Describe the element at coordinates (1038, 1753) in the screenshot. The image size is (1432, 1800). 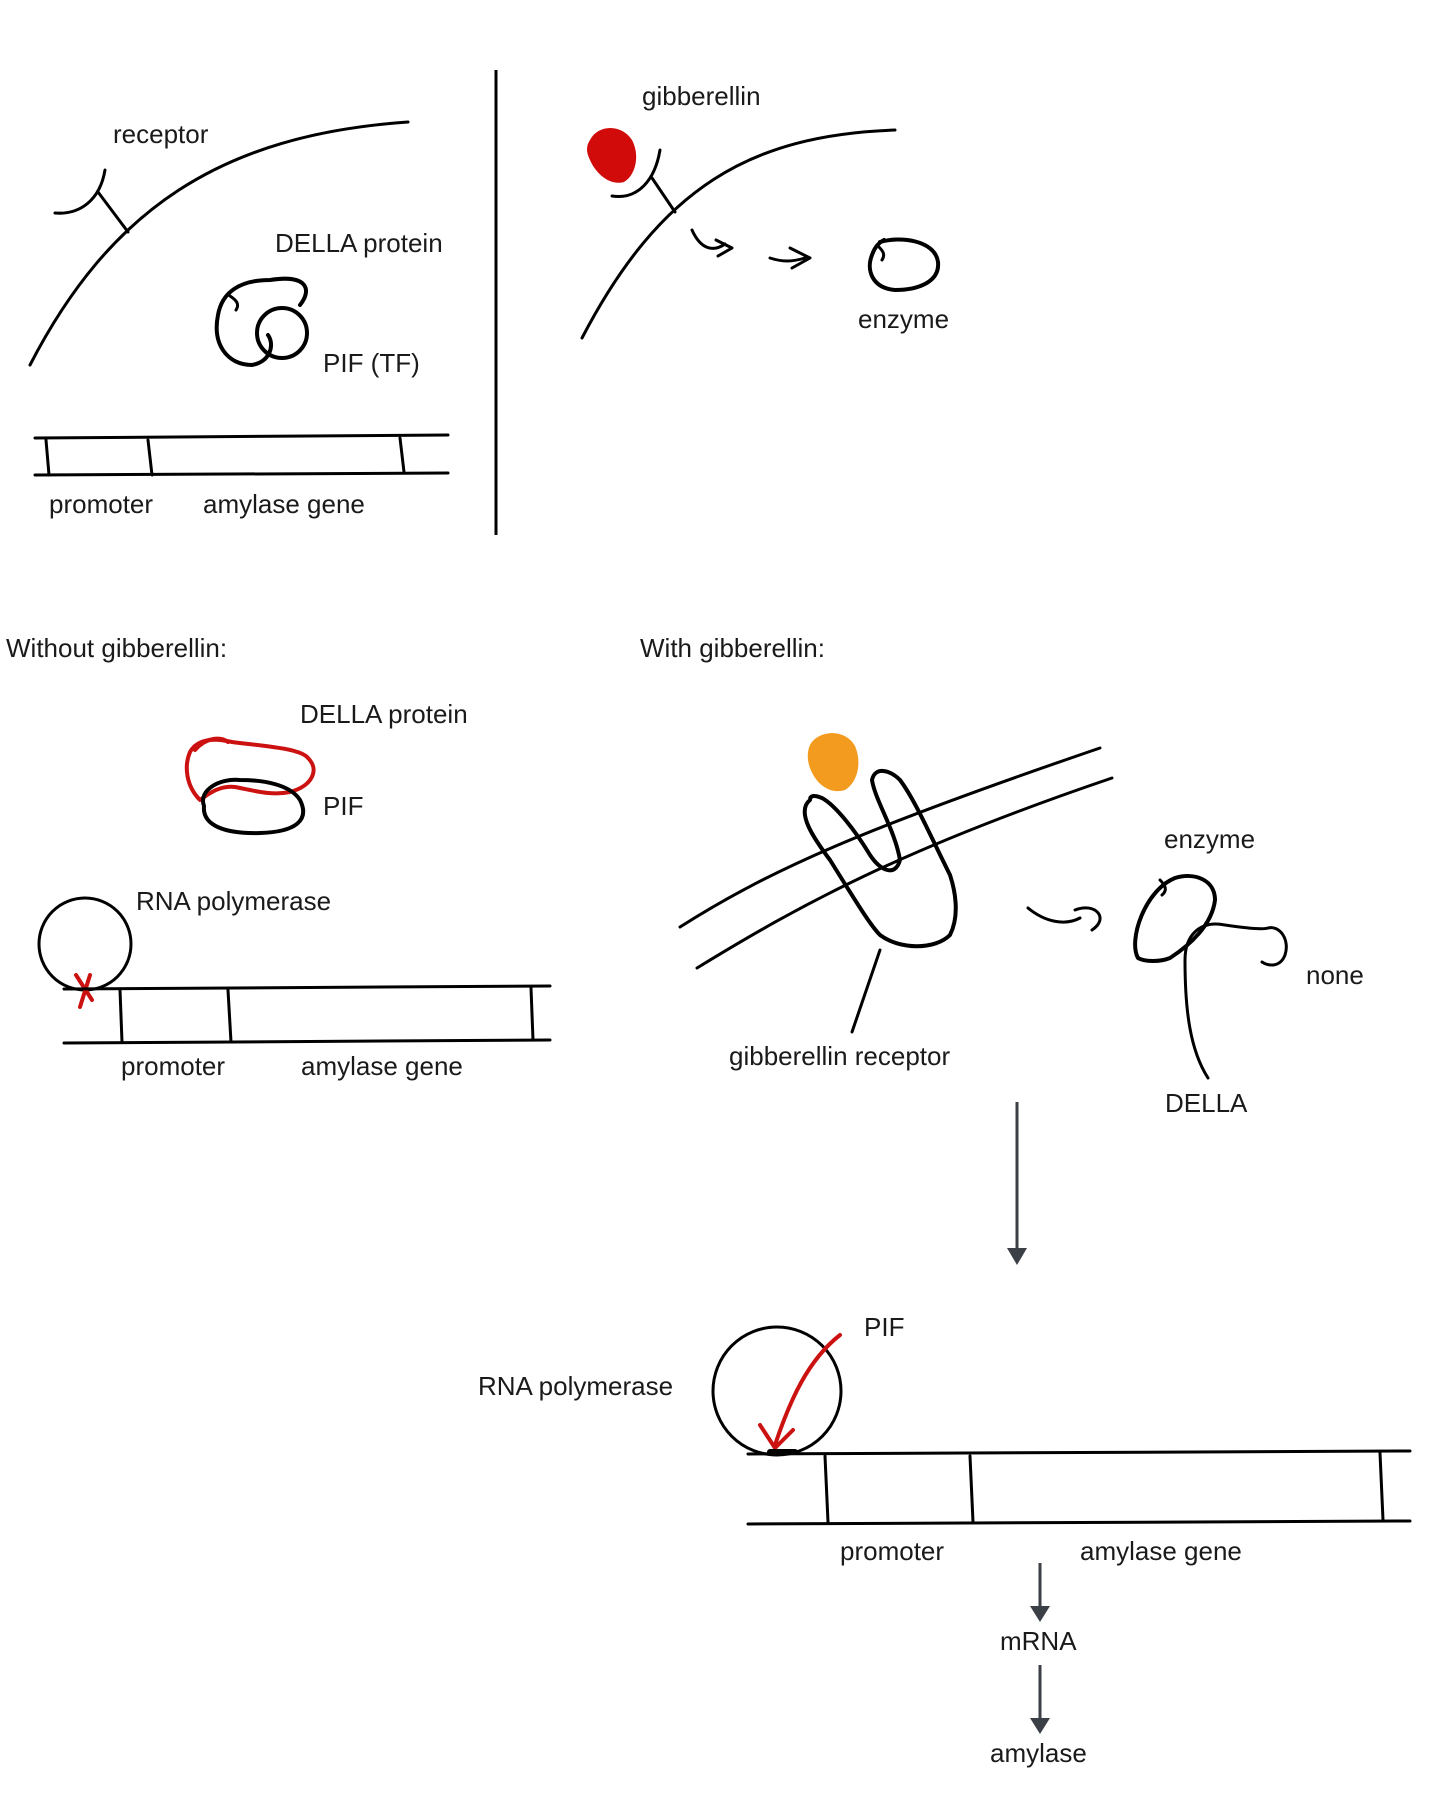
I see `amylase-label: amylase` at that location.